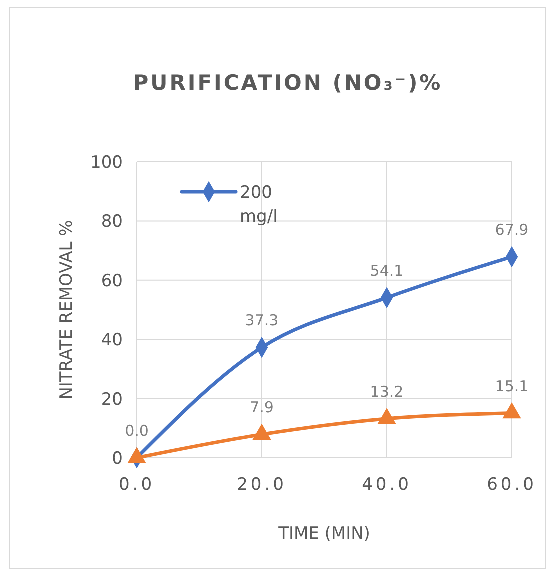 The image size is (556, 569). Describe the element at coordinates (262, 407) in the screenshot. I see `data-label: 7.9` at that location.